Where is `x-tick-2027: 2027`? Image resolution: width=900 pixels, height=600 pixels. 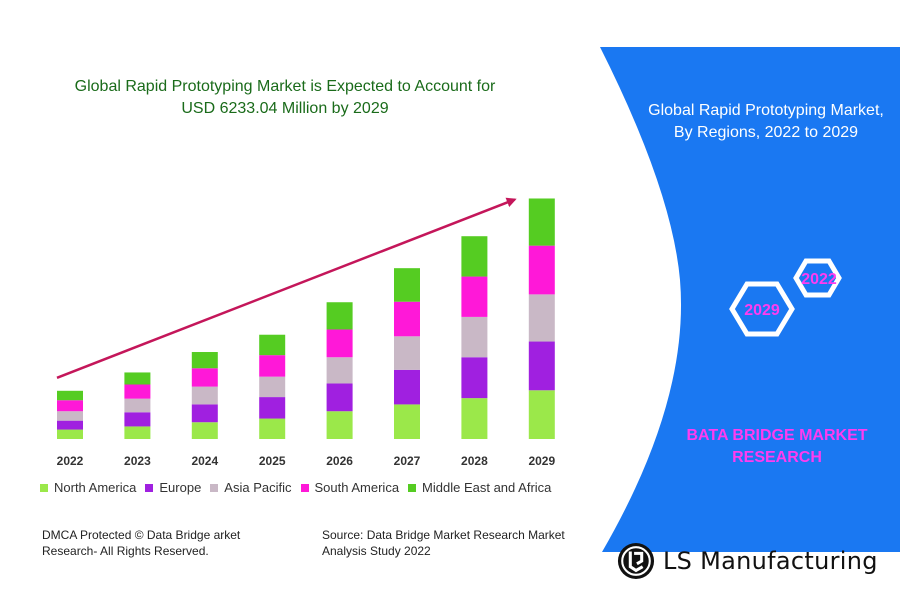
x-tick-2027: 2027 is located at coordinates (407, 461).